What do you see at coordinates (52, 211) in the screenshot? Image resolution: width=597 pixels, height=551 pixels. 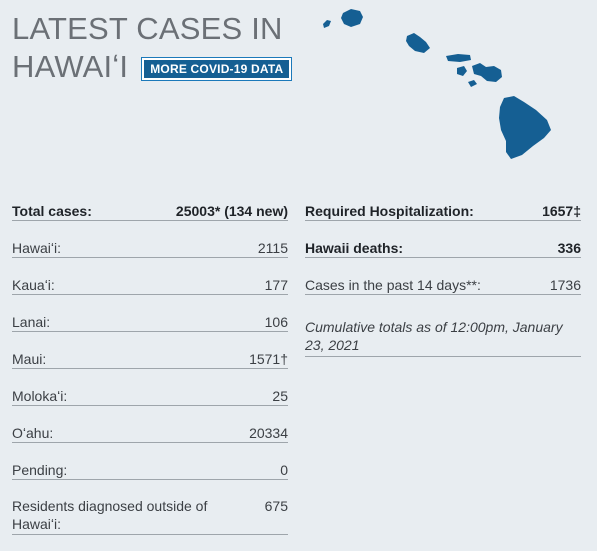 I see `total-cases-label: Total cases:` at bounding box center [52, 211].